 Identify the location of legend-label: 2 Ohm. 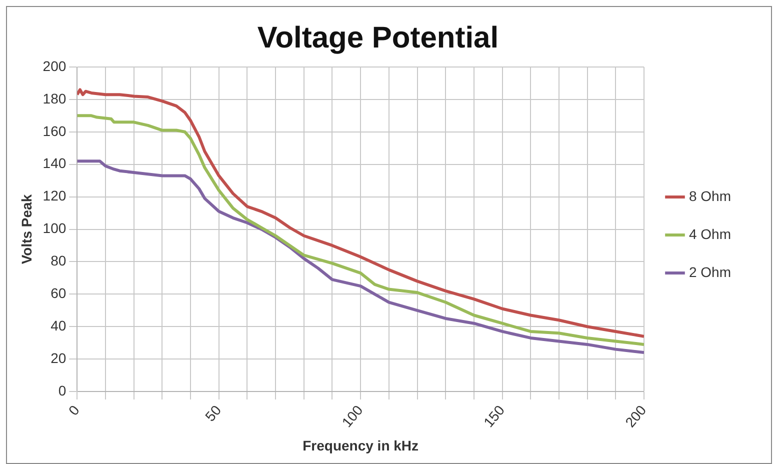
(709, 272).